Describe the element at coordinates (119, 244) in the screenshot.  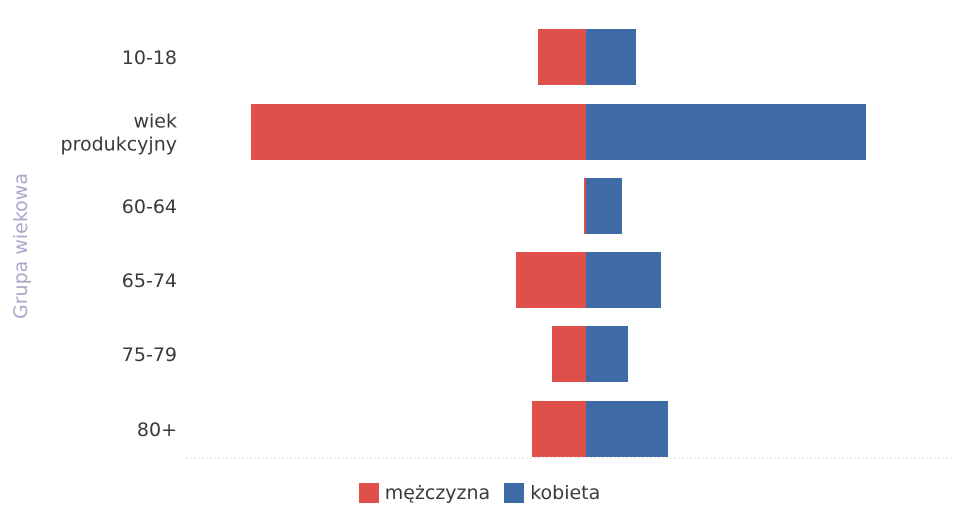
I see `category-labels-group: 10-18 wiek produkcyjny 60-64 65-74 75-79 80+` at that location.